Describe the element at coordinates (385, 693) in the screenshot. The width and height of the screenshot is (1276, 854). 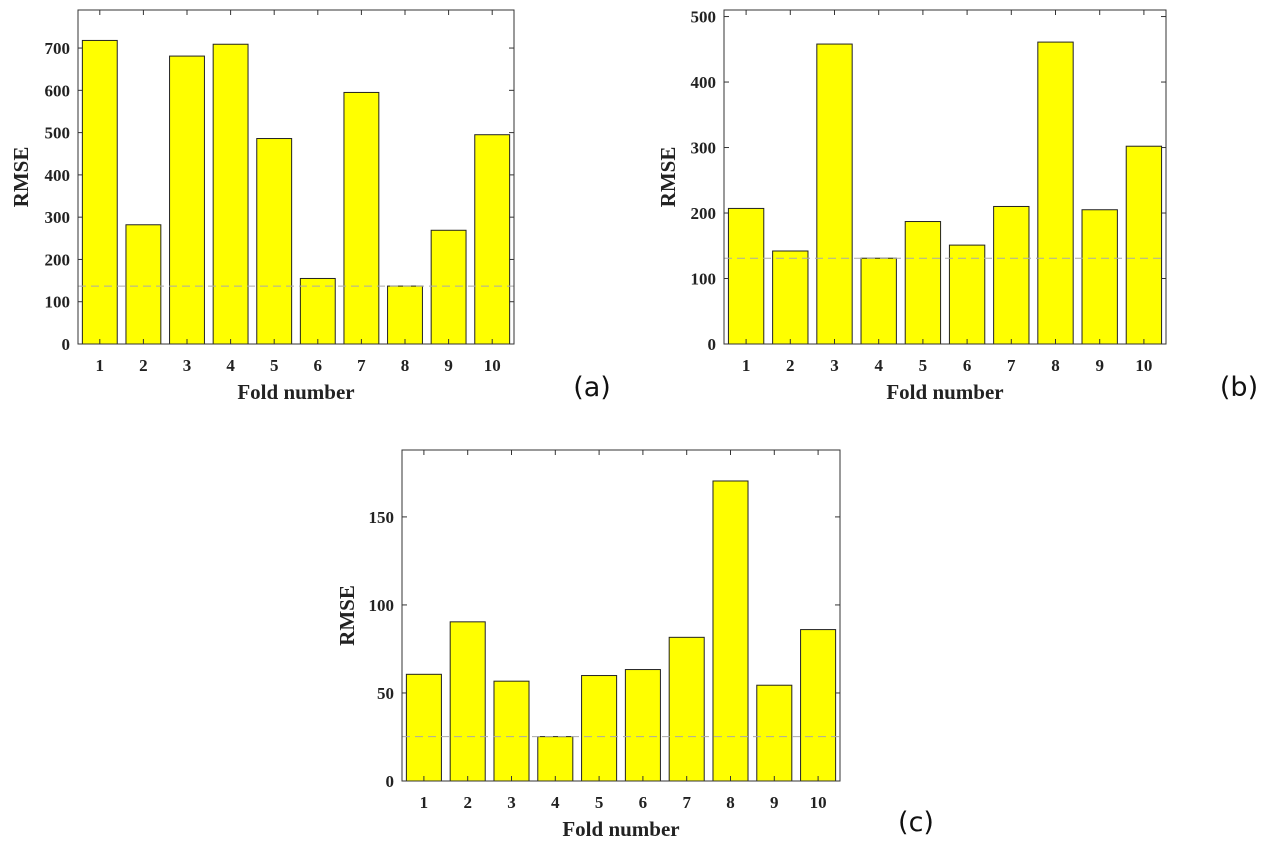
I see `y-tick-label: 50` at that location.